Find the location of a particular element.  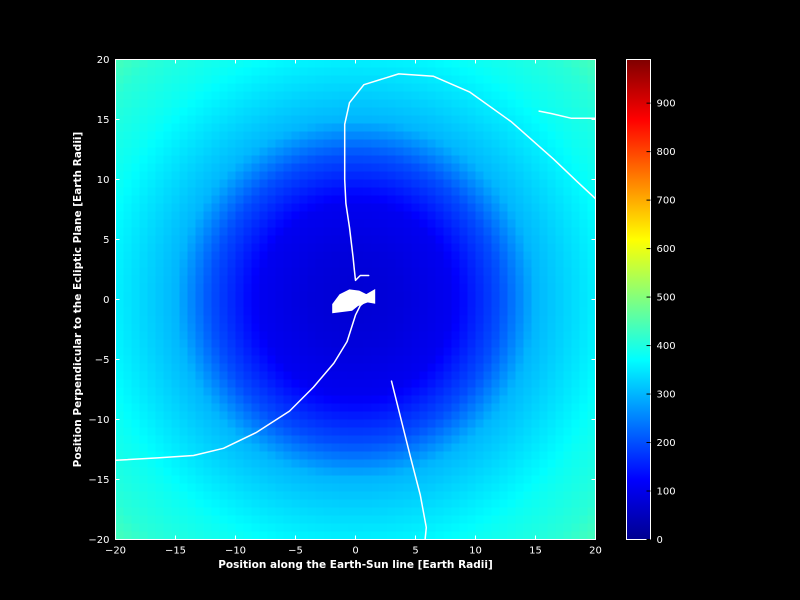

colorbar-tick-label: 500 is located at coordinates (666, 298).